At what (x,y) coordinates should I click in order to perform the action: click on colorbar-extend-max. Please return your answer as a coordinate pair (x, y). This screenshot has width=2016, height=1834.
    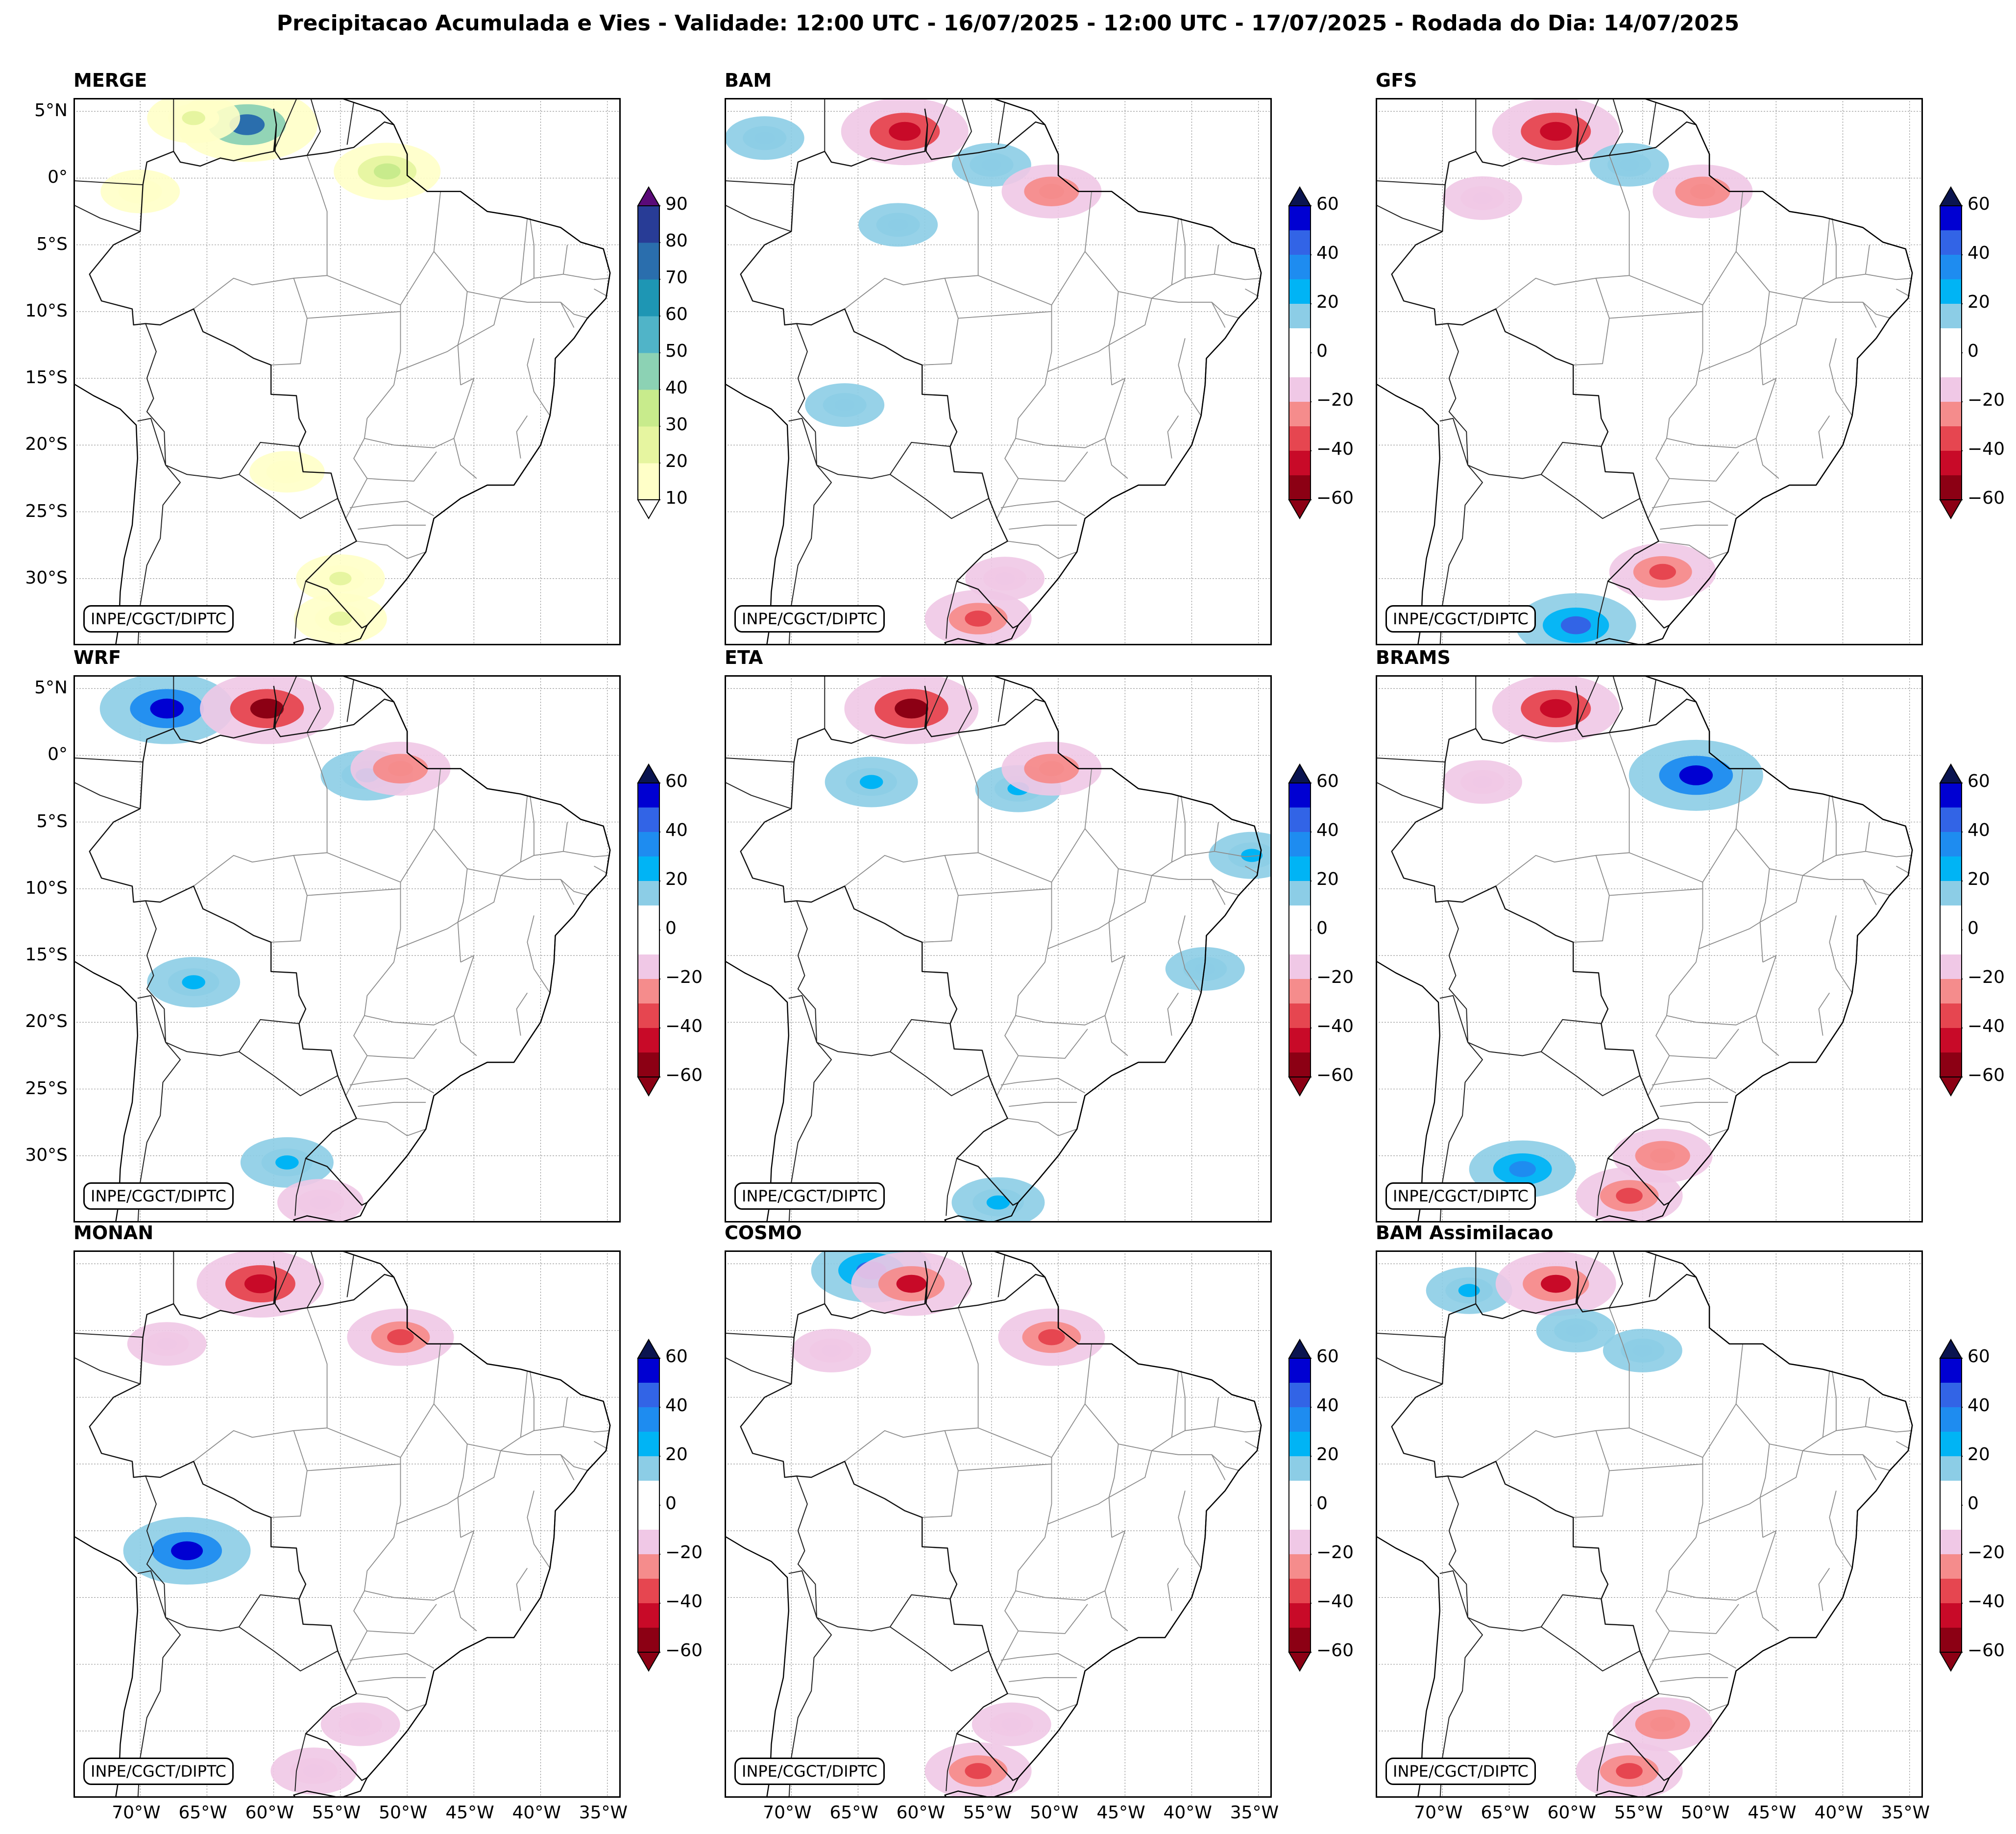
    Looking at the image, I should click on (1300, 1349).